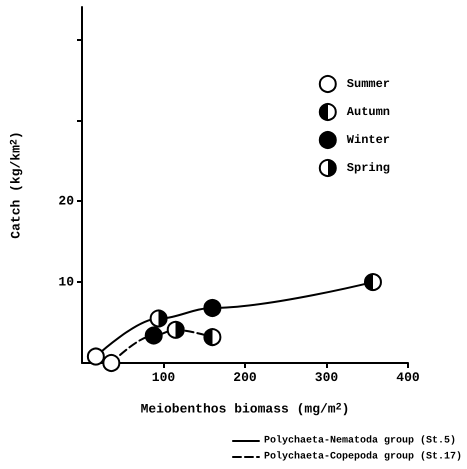 The image size is (467, 469). Describe the element at coordinates (245, 377) in the screenshot. I see `x-tick-label: 200` at that location.